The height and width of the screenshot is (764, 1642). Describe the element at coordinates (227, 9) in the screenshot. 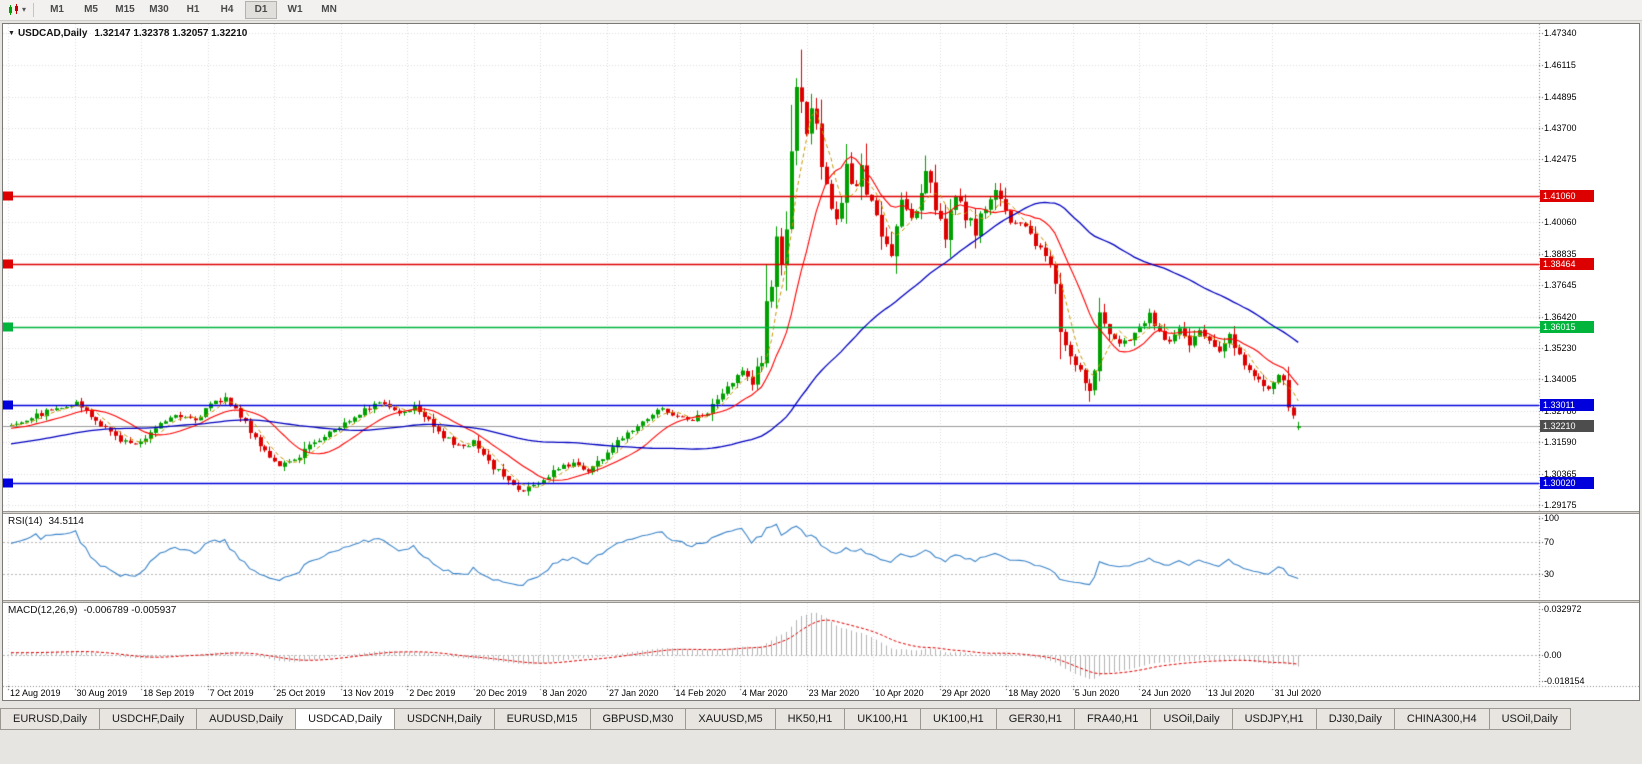

I see `timeframe-button-h4: H4` at that location.